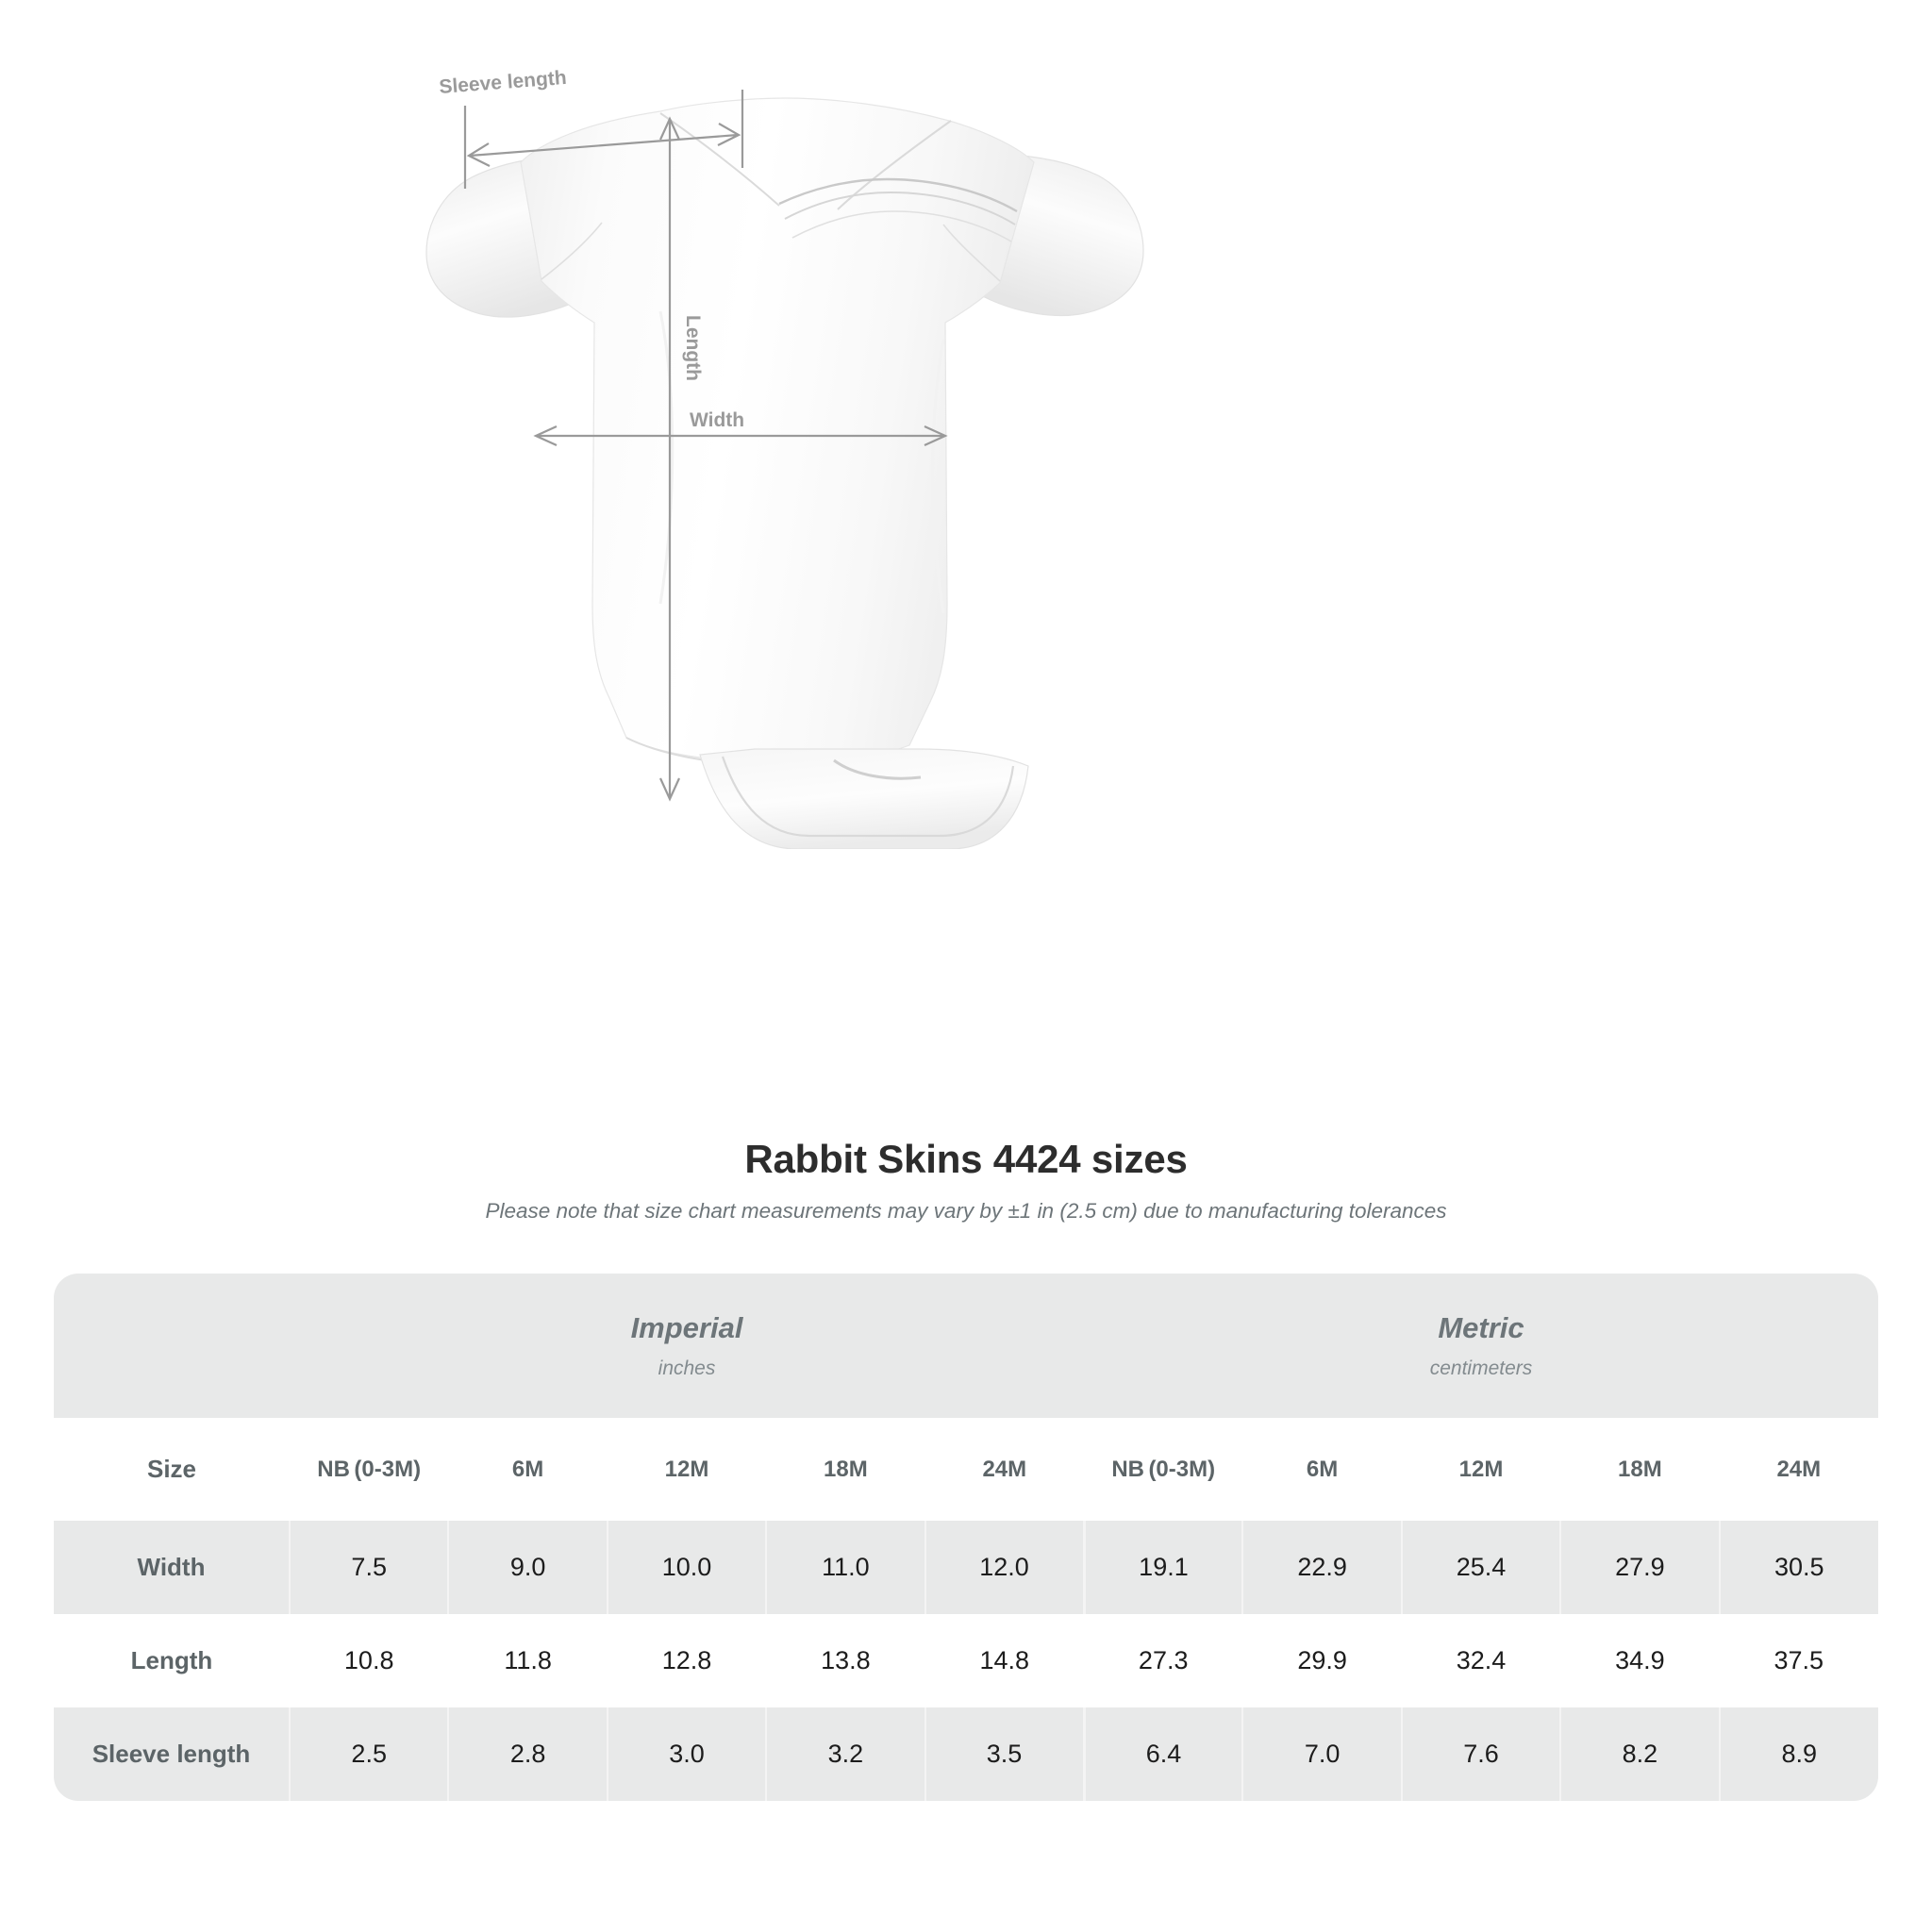 The image size is (1932, 1932). What do you see at coordinates (936, 436) in the screenshot?
I see `width-arrowhead-right` at bounding box center [936, 436].